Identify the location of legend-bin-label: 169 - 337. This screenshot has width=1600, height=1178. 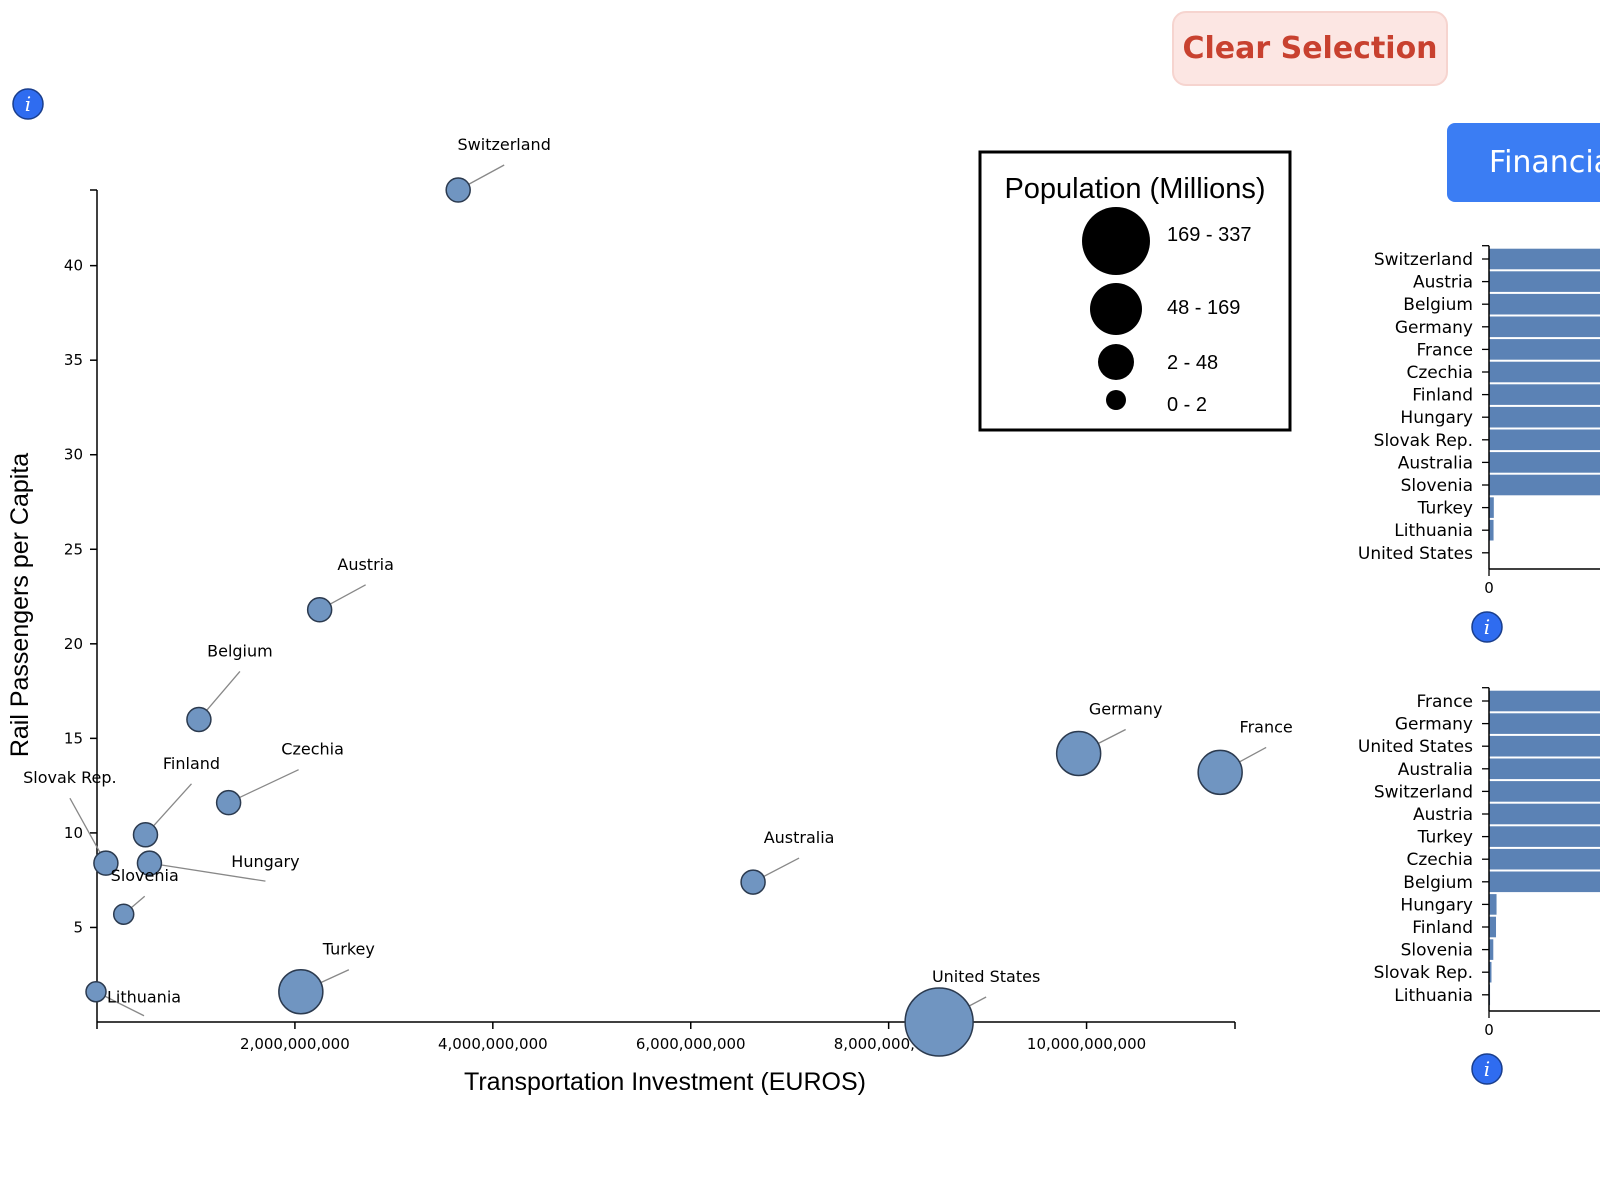
(1209, 235).